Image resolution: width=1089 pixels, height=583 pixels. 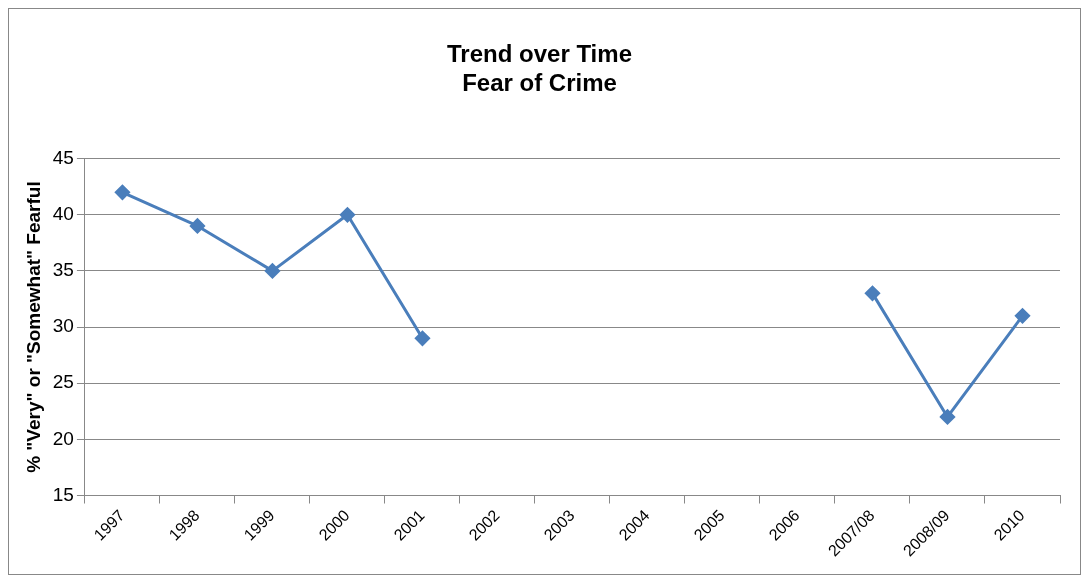 What do you see at coordinates (539, 82) in the screenshot?
I see `text: Fear of Crime` at bounding box center [539, 82].